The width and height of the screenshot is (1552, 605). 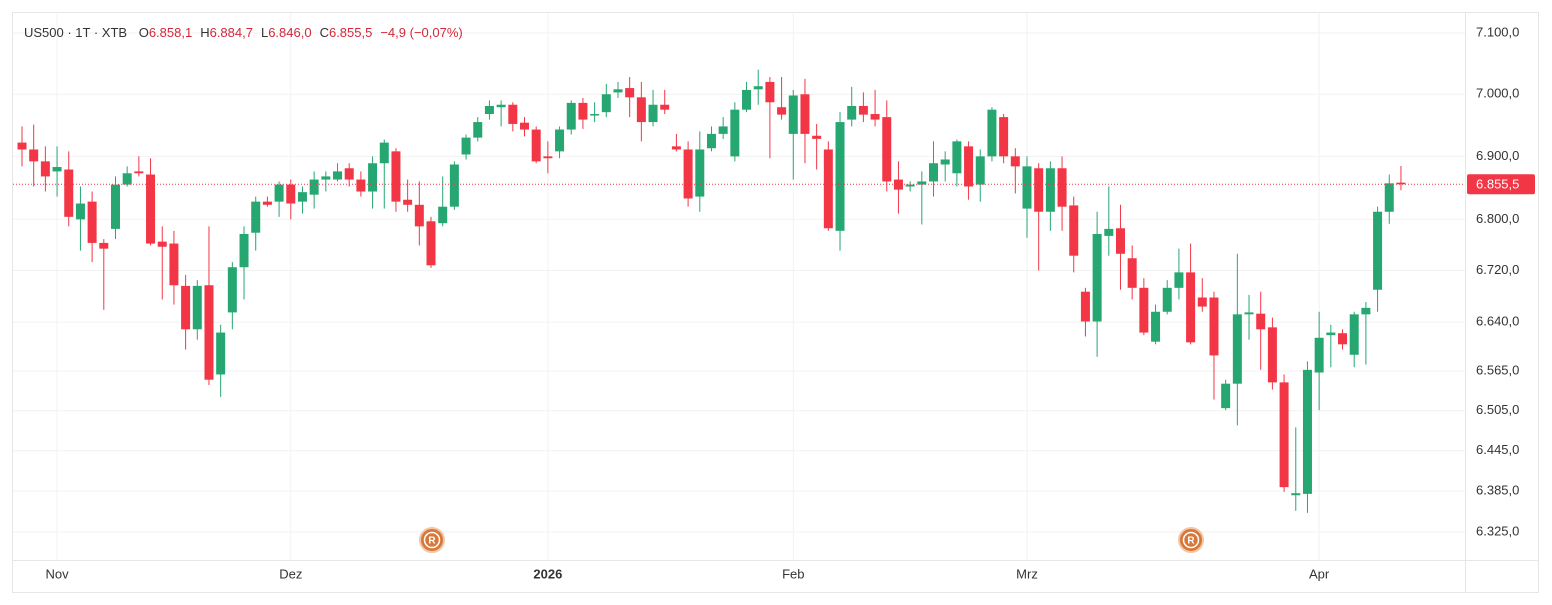 I want to click on y-tick-label: 6.325,0, so click(x=1497, y=530).